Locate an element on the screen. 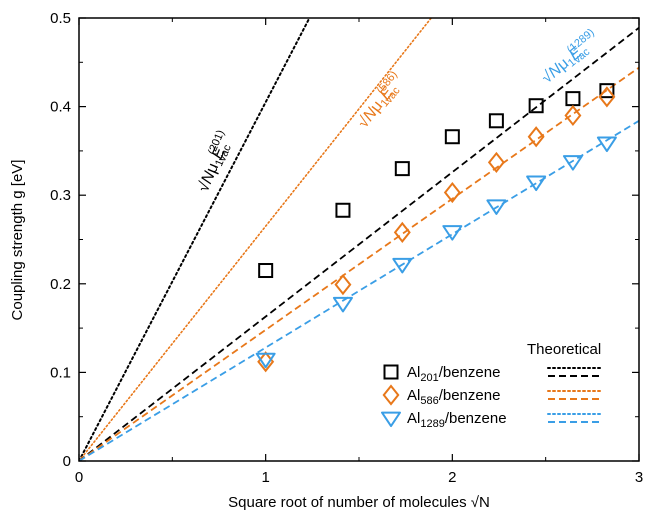 This screenshot has width=647, height=512. y-tick-label: 0.2 is located at coordinates (60, 284).